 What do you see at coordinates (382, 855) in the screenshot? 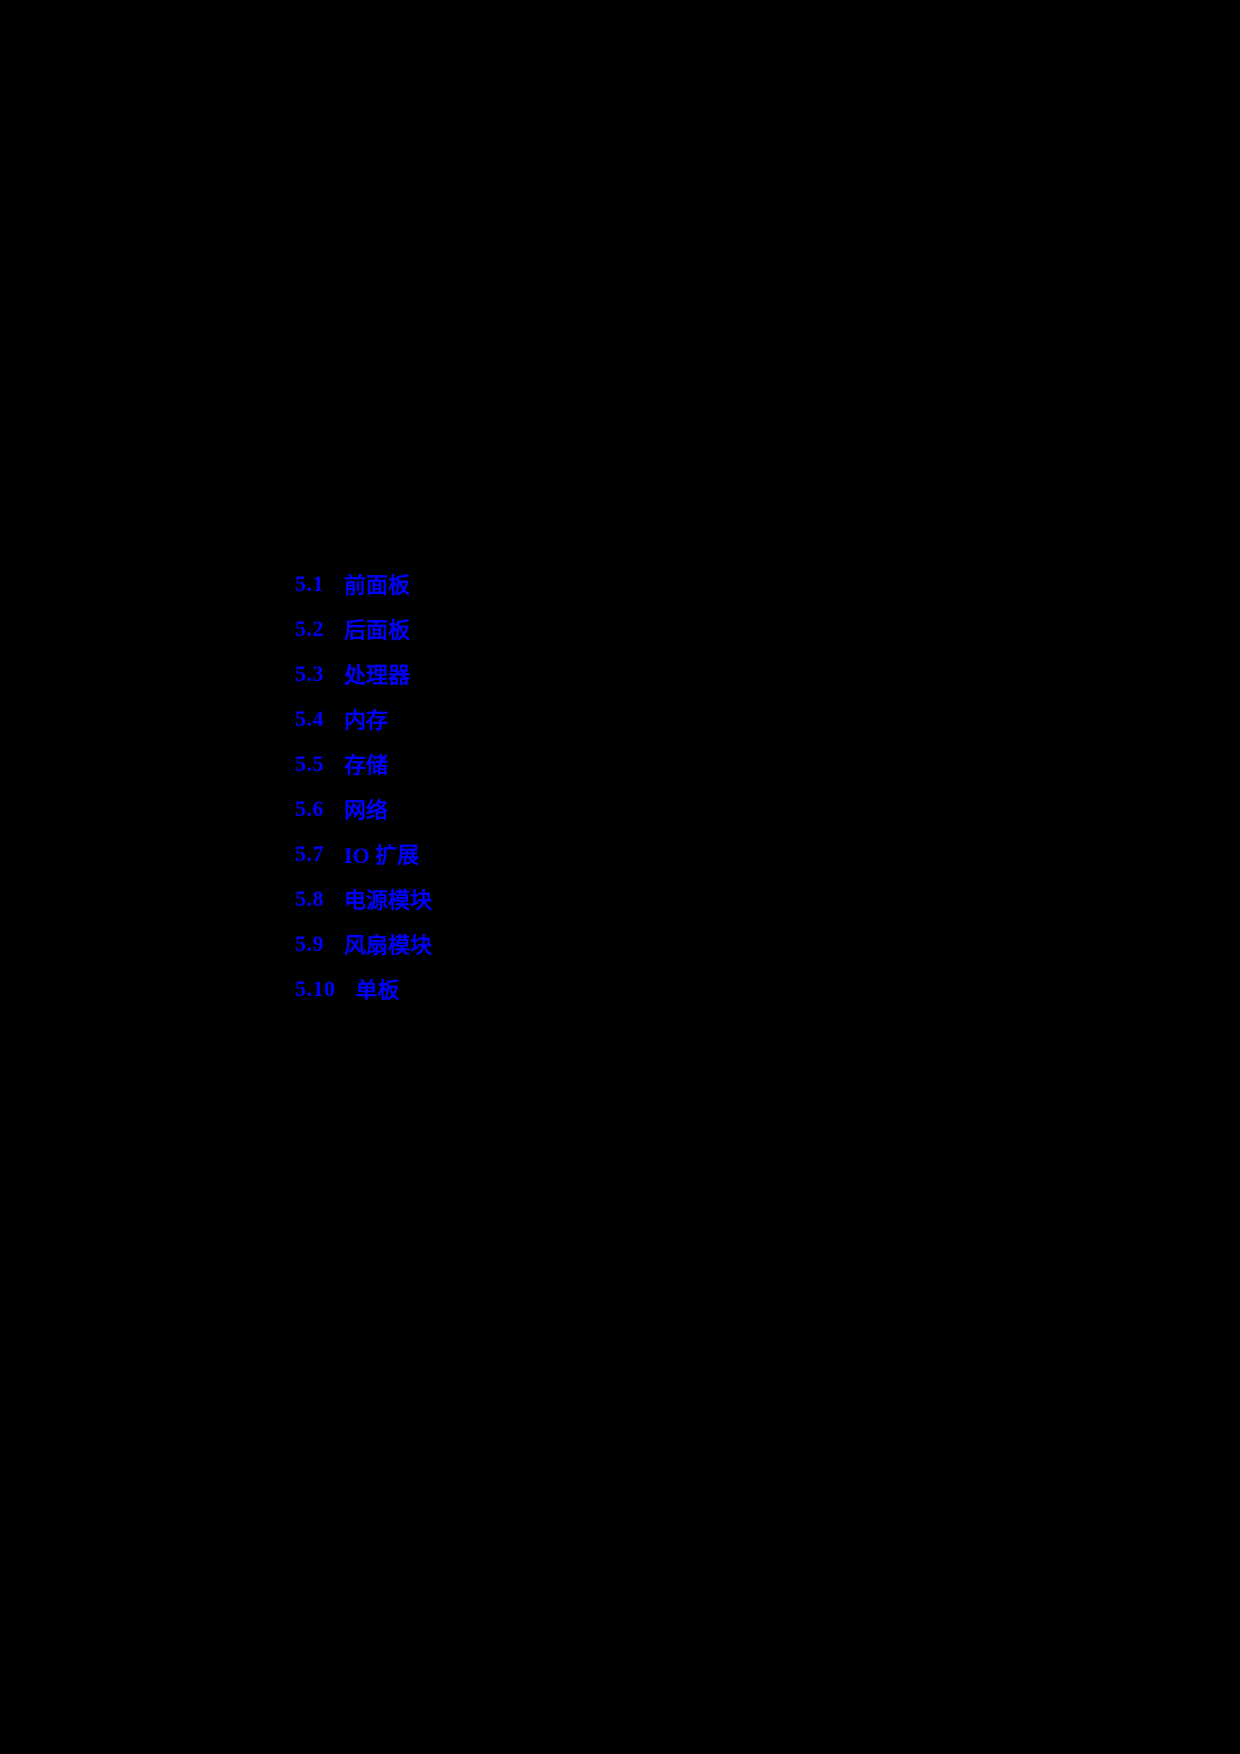
I see `toc-entry-title: IO 扩展` at bounding box center [382, 855].